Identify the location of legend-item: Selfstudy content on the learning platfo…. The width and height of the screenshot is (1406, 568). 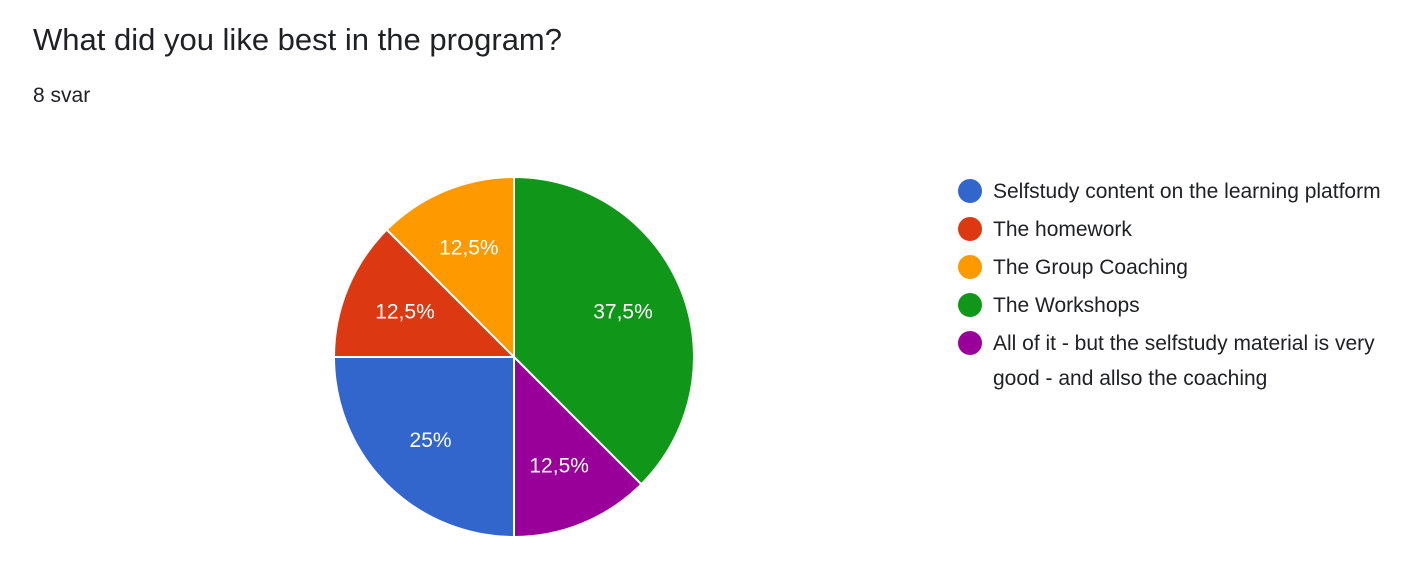
(1173, 191).